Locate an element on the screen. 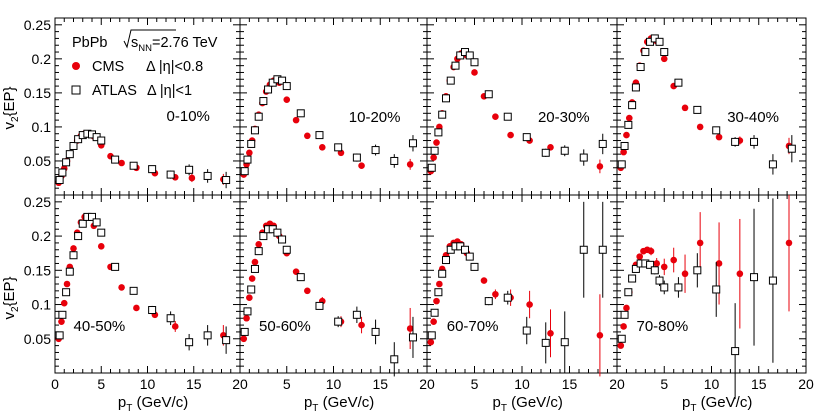  legend-cms-marker is located at coordinates (76, 66).